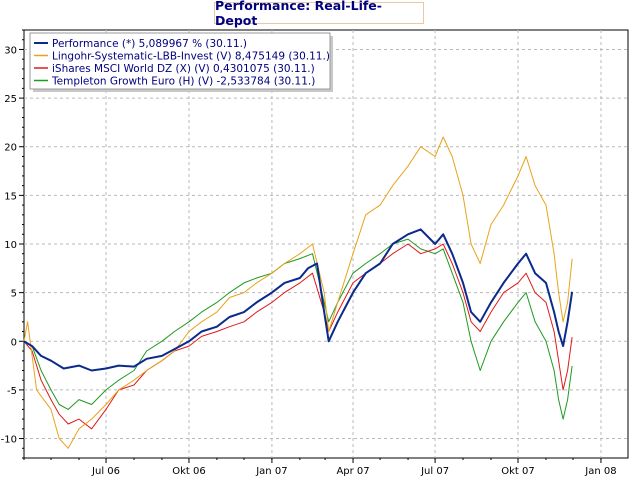 The width and height of the screenshot is (640, 480). I want to click on y-axis: -10 -5 0 5 10 15 20 25 30, so click(12, 244).